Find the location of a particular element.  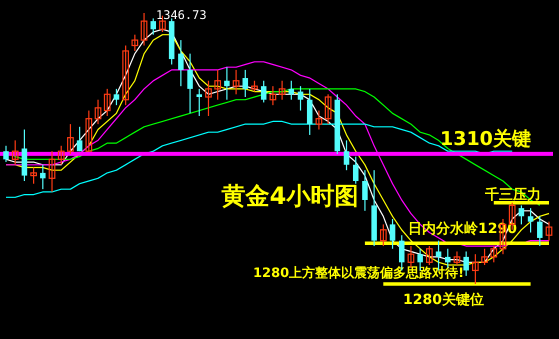

text: 1280关键位 is located at coordinates (443, 299).